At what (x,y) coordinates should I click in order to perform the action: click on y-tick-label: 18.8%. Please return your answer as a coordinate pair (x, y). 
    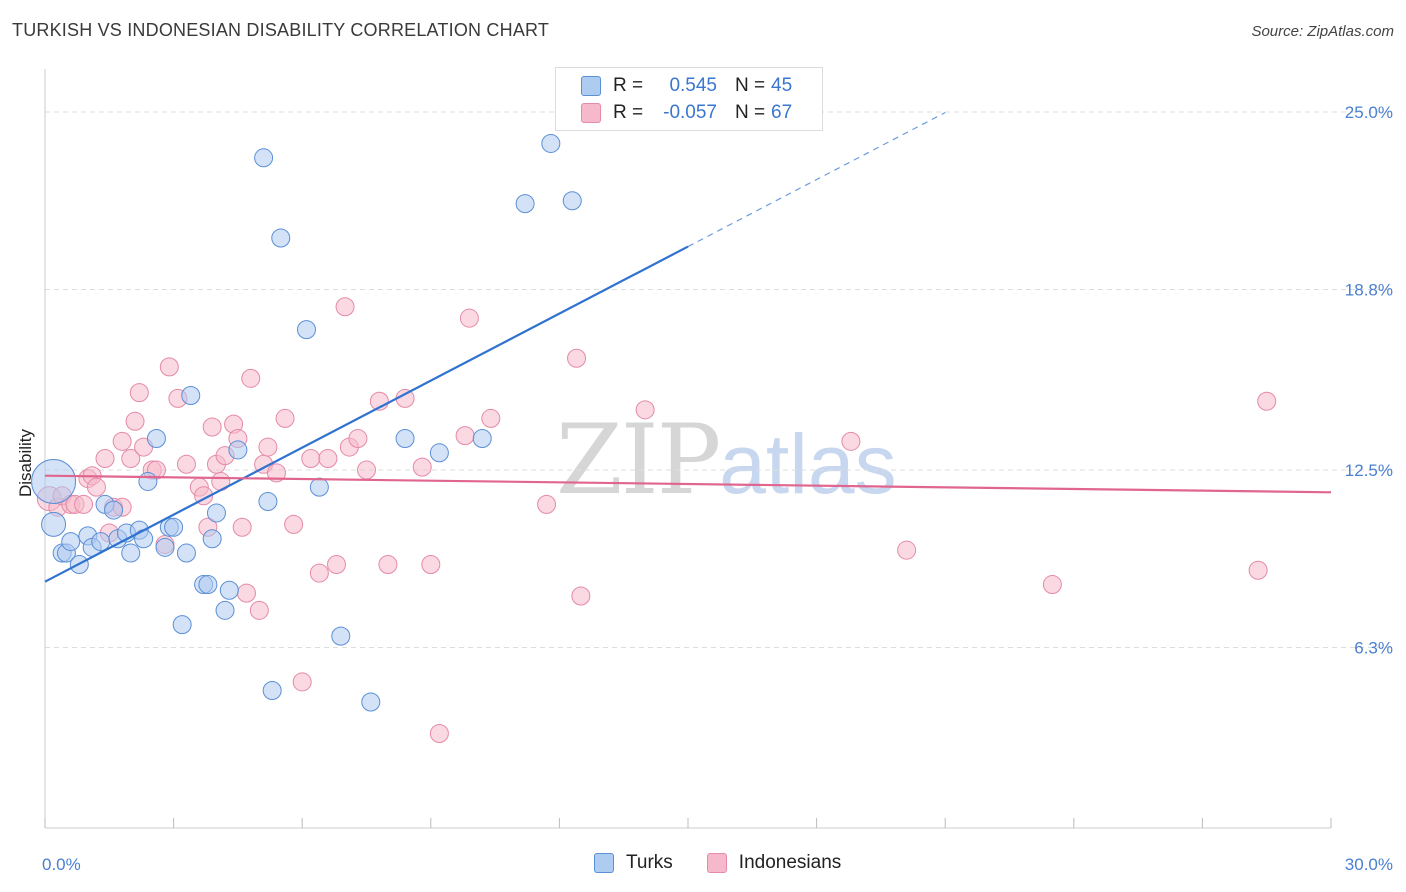
    Looking at the image, I should click on (1369, 290).